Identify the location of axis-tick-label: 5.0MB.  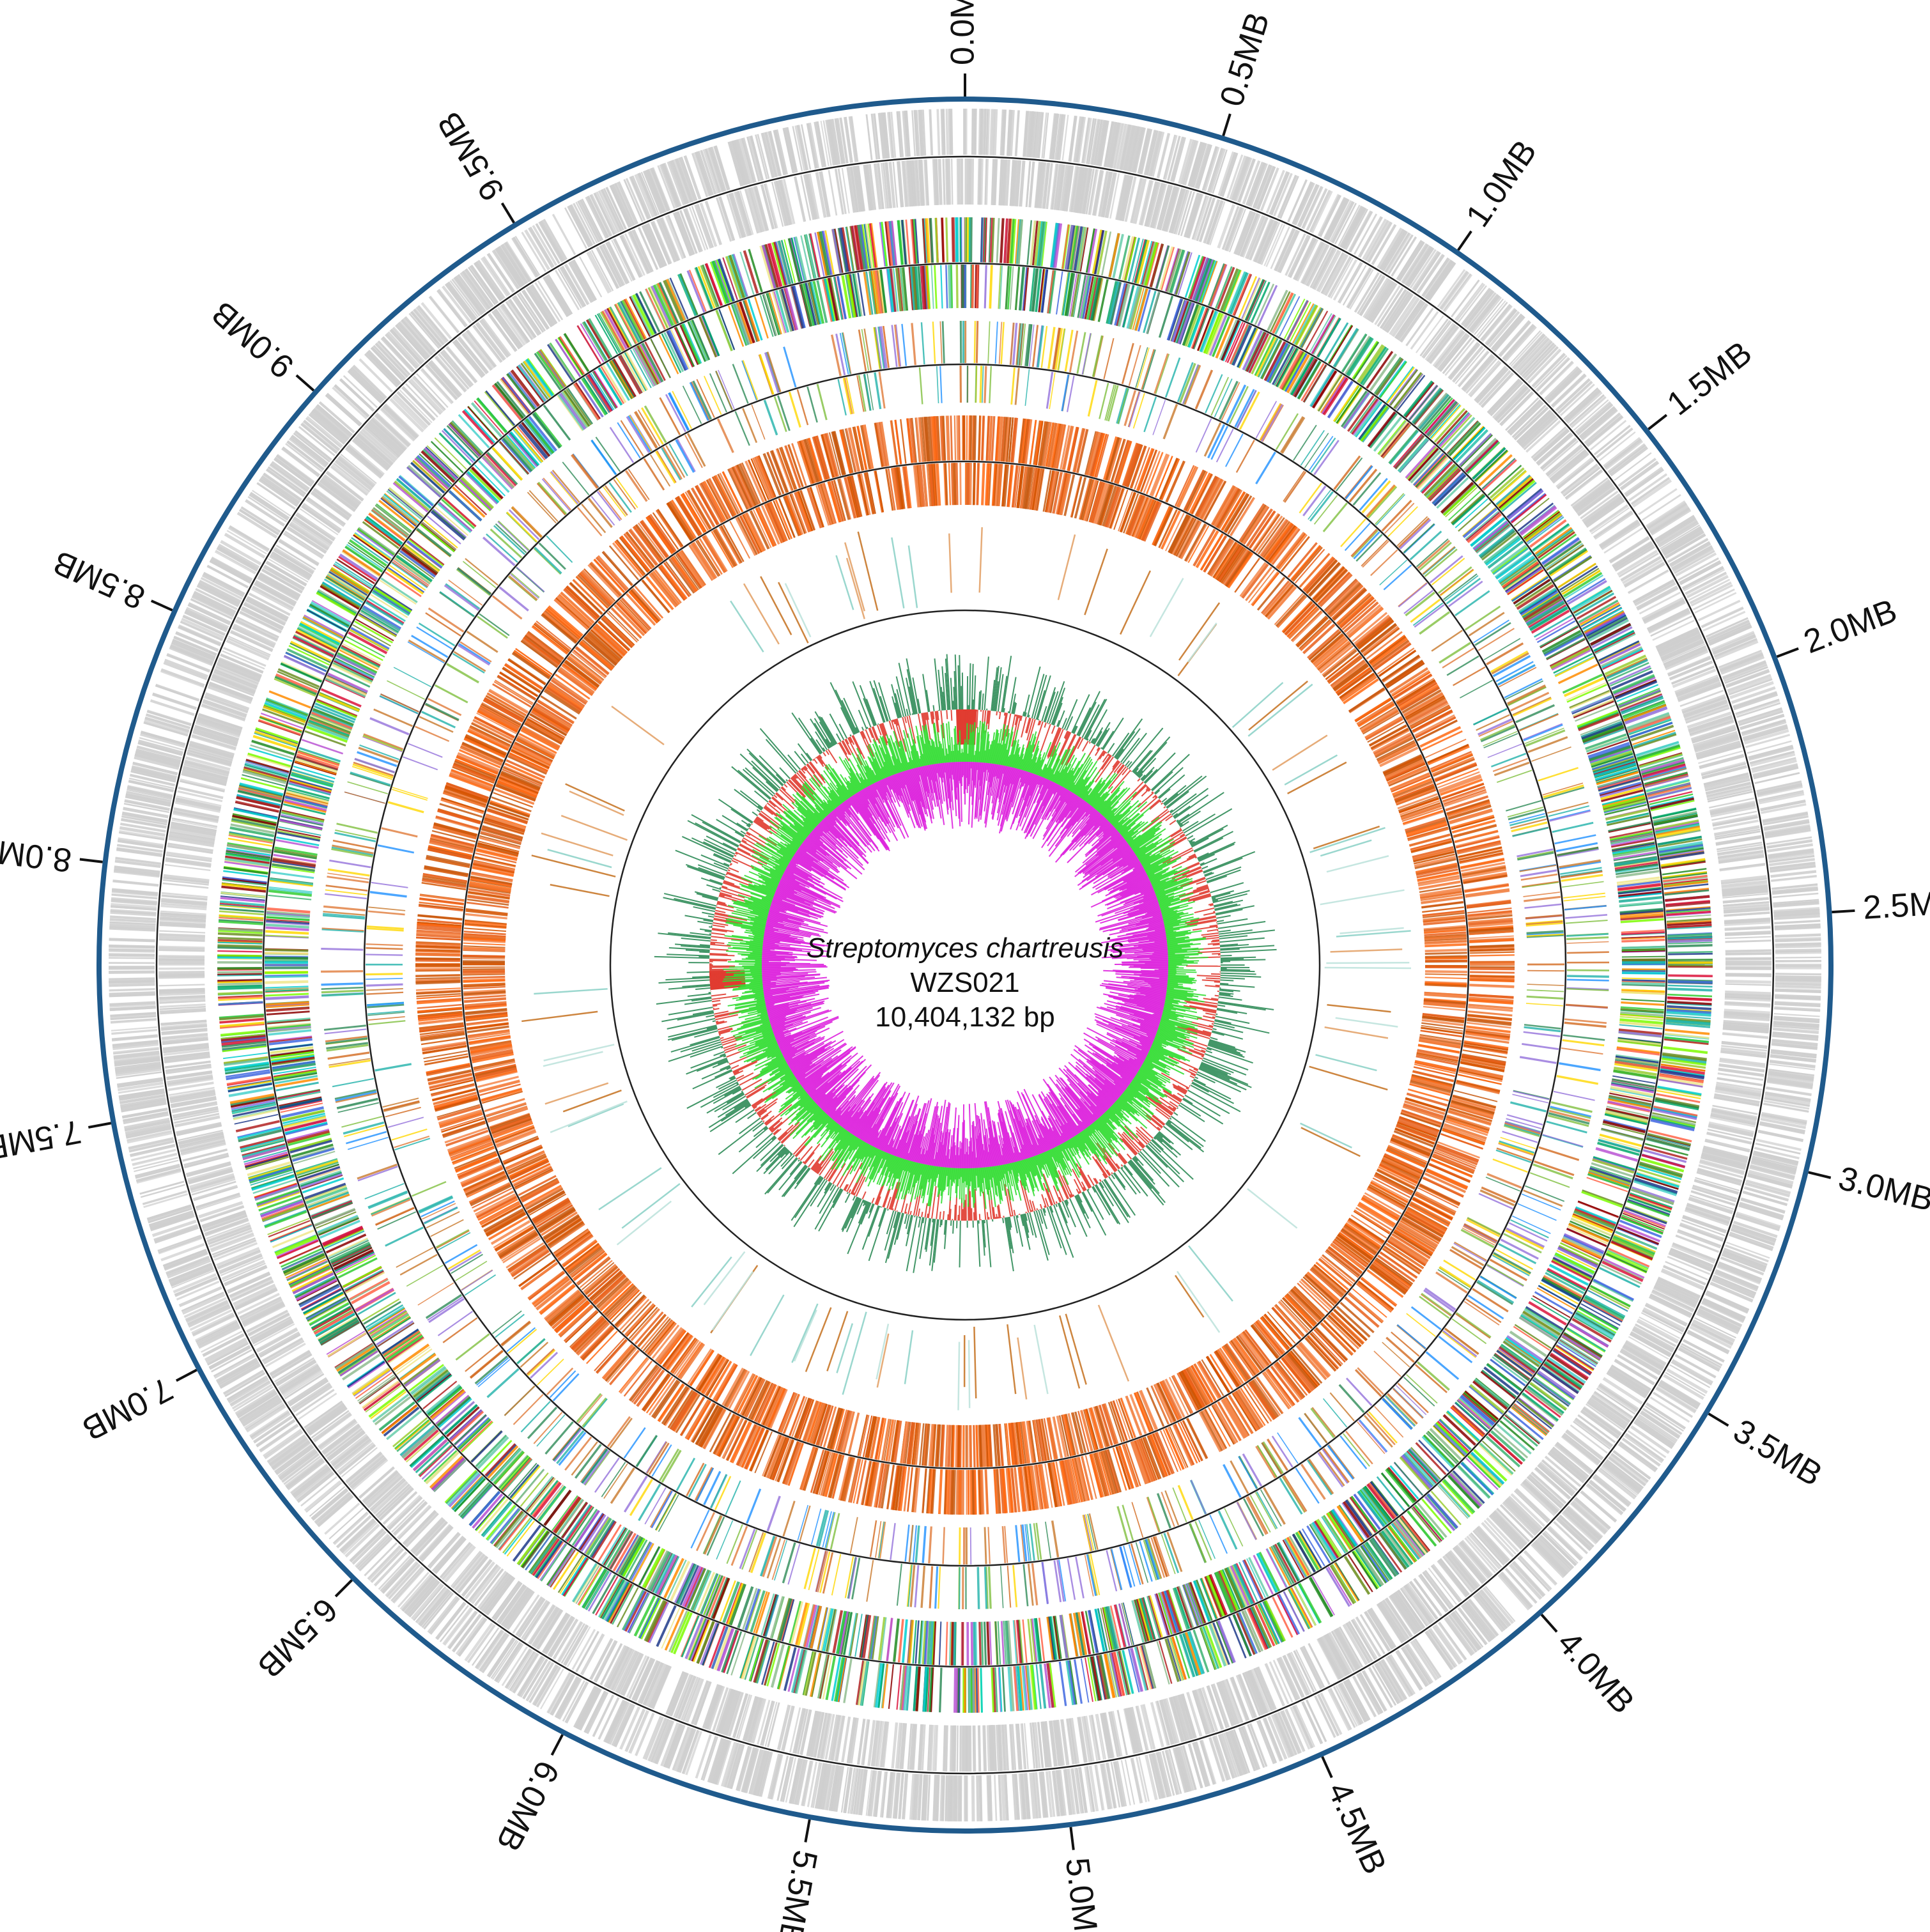
(1083, 1894).